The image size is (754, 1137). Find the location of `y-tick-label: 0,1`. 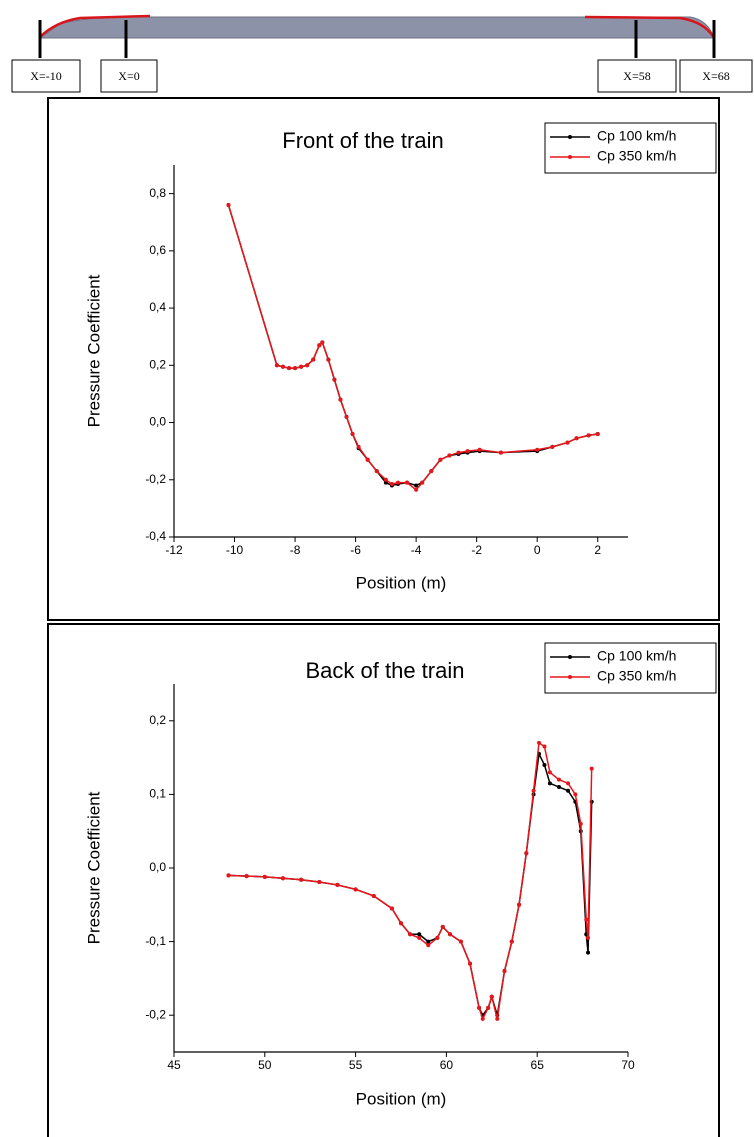

y-tick-label: 0,1 is located at coordinates (157, 794).